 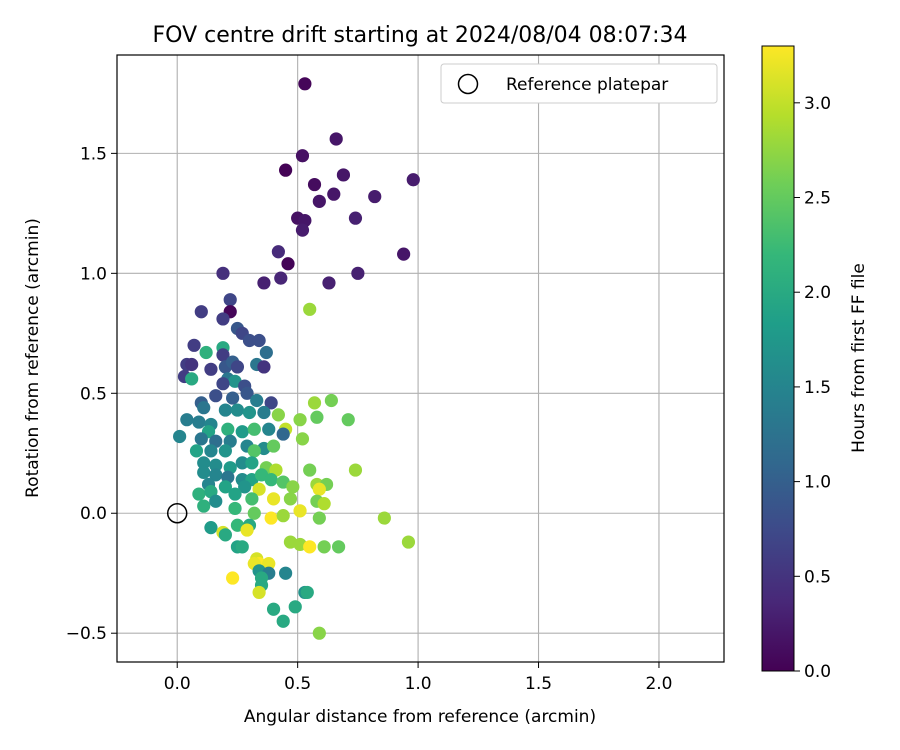 What do you see at coordinates (658, 684) in the screenshot?
I see `x-tick-label: 2.0` at bounding box center [658, 684].